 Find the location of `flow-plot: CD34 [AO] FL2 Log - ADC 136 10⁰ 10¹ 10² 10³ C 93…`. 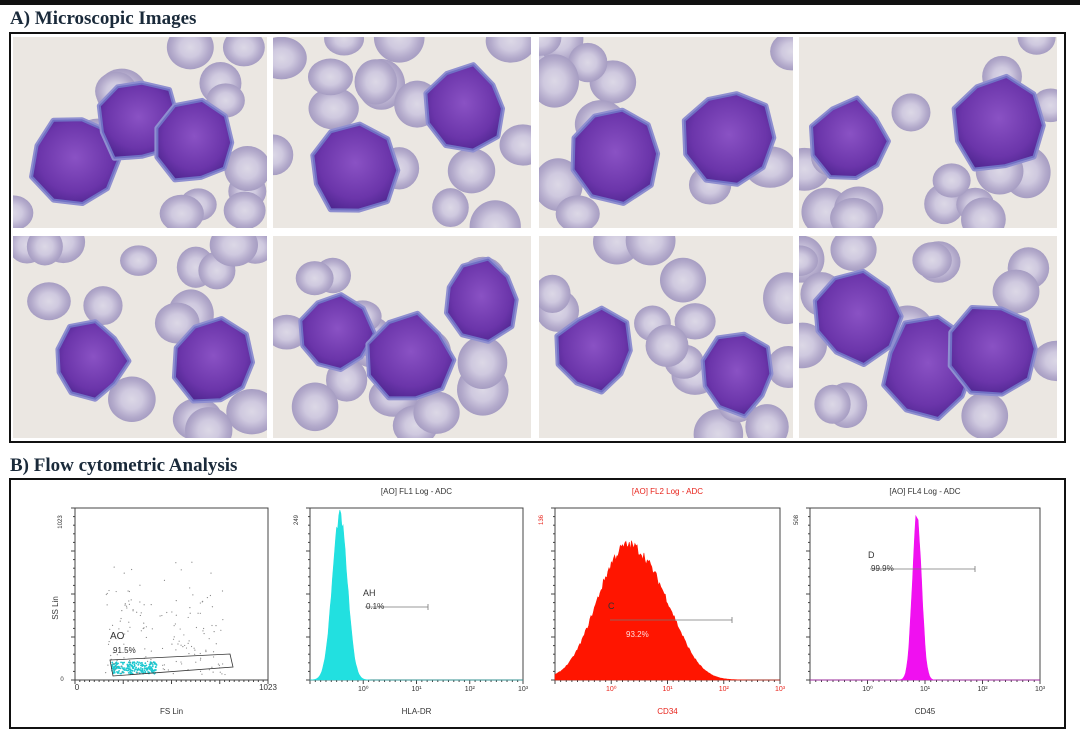

flow-plot: CD34 [AO] FL2 Log - ADC 136 10⁰ 10¹ 10² 10³ C 93… is located at coordinates (662, 601).